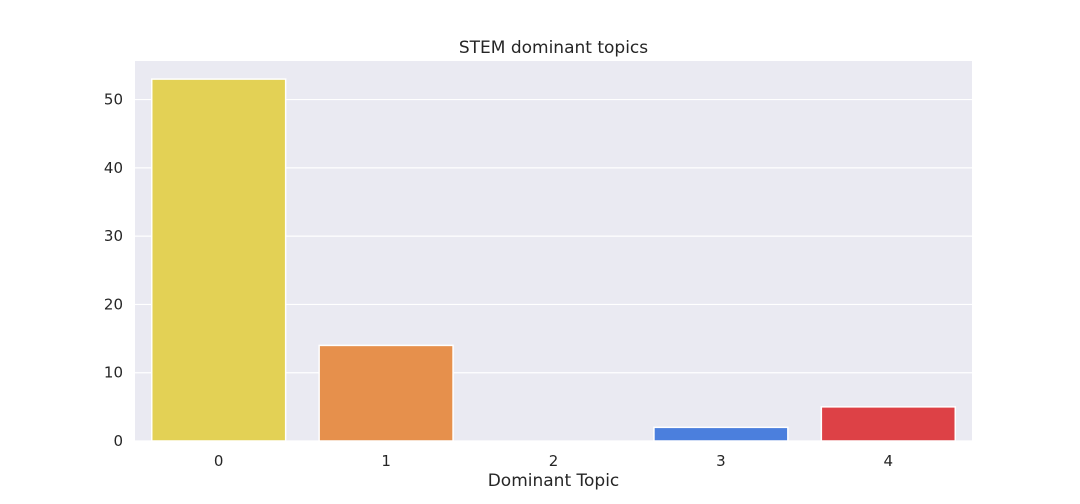  I want to click on x-tick-label: 3, so click(721, 461).